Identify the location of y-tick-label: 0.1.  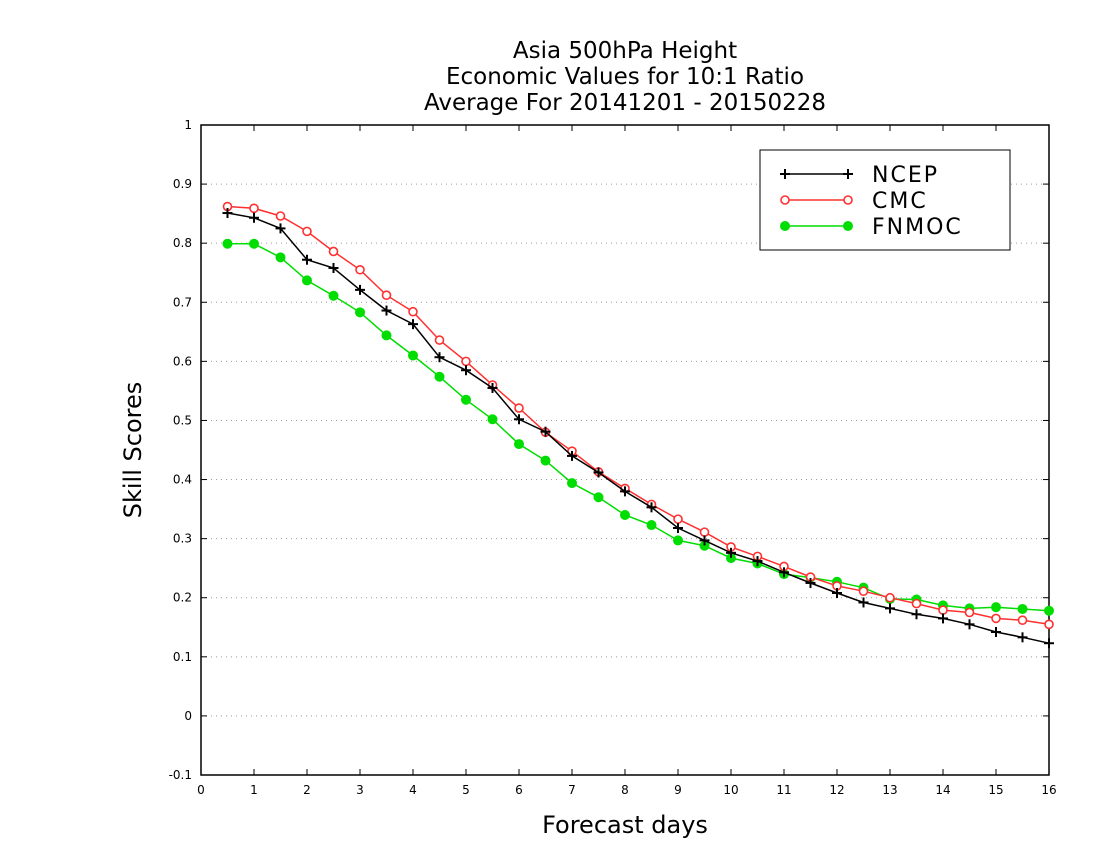
(182, 657).